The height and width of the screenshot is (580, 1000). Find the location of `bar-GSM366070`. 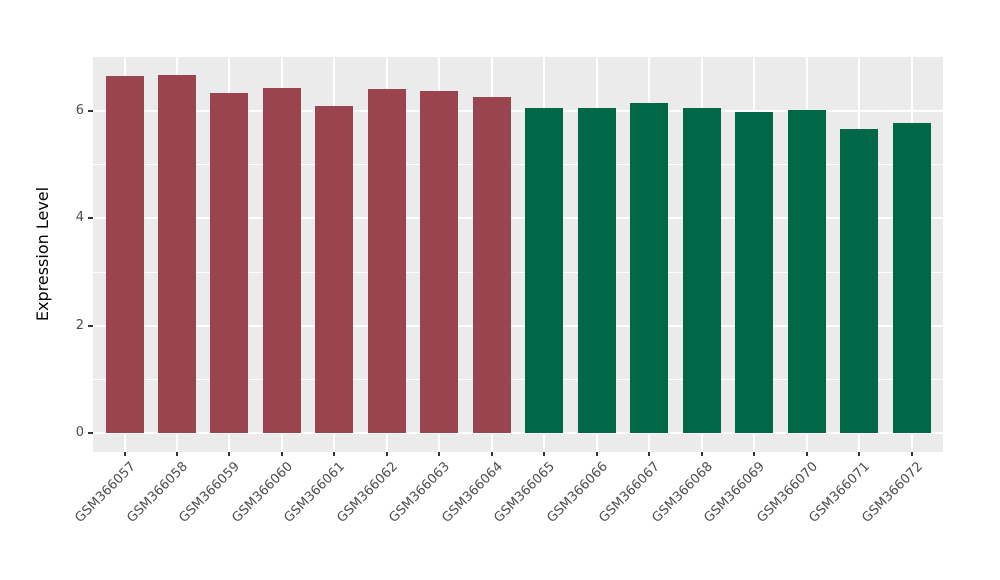

bar-GSM366070 is located at coordinates (806, 272).